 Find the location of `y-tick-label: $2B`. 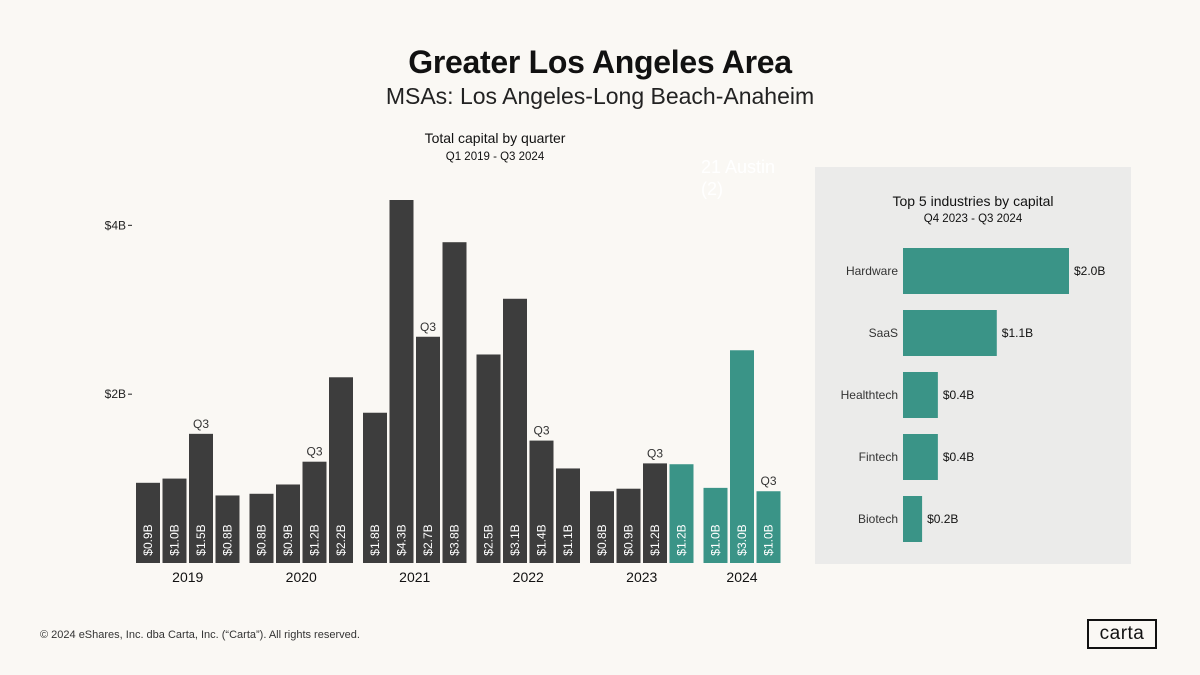

y-tick-label: $2B is located at coordinates (115, 394).